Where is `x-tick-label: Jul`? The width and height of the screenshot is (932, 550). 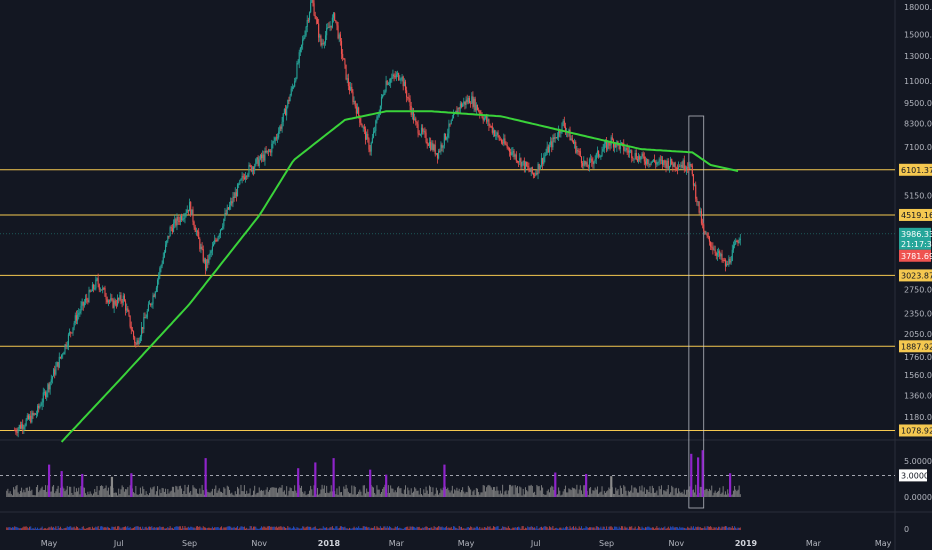
x-tick-label: Jul is located at coordinates (118, 543).